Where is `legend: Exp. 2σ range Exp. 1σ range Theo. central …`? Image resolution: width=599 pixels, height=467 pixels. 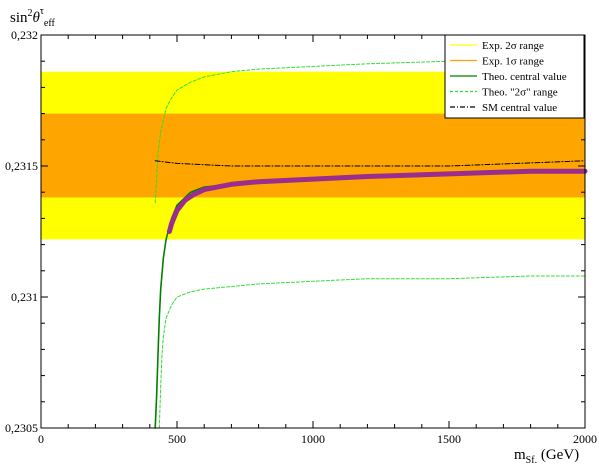 legend: Exp. 2σ range Exp. 1σ range Theo. central … is located at coordinates (514, 76).